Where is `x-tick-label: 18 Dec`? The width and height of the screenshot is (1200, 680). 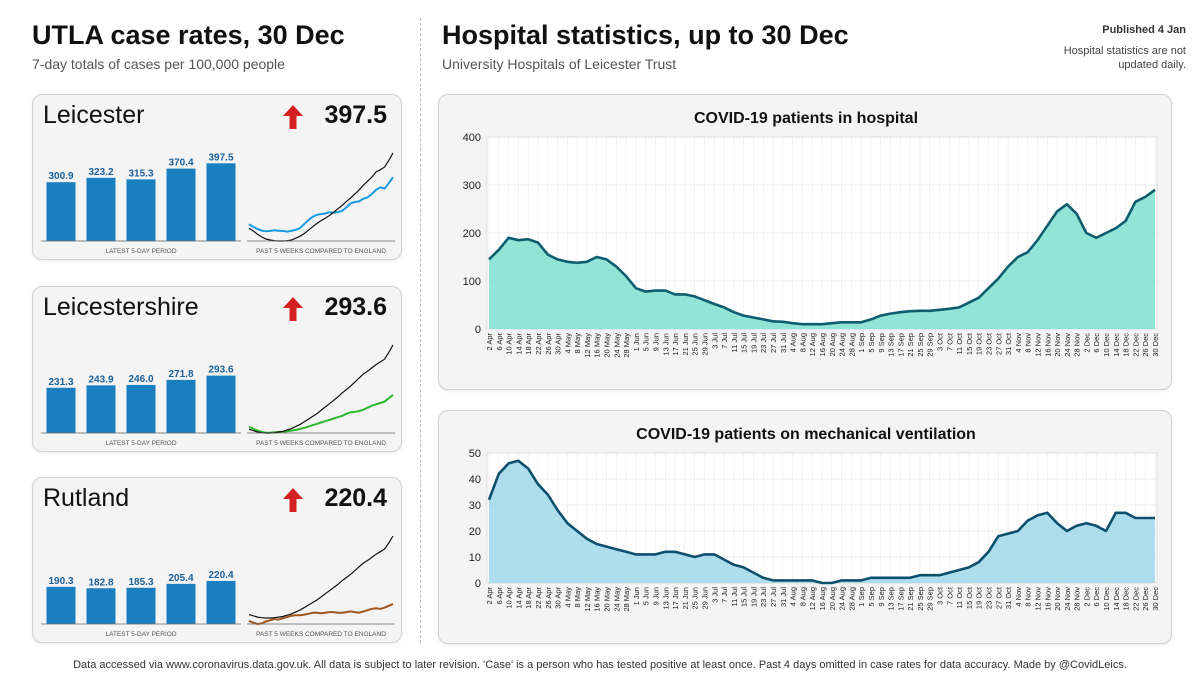 x-tick-label: 18 Dec is located at coordinates (1126, 345).